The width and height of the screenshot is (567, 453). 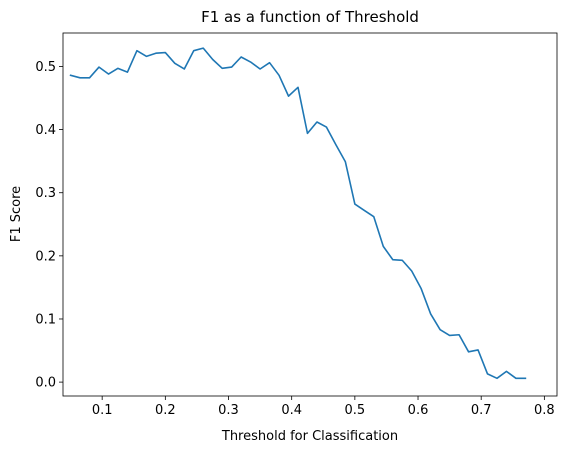 What do you see at coordinates (45, 130) in the screenshot?
I see `y-tick-label: 0.4` at bounding box center [45, 130].